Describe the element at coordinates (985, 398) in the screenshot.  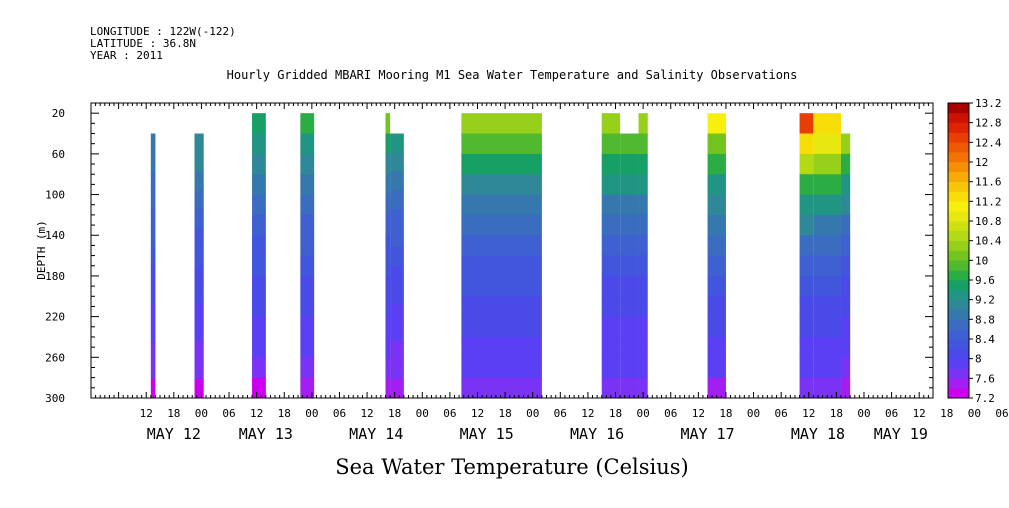
I see `colorbar-label: 7.2` at that location.